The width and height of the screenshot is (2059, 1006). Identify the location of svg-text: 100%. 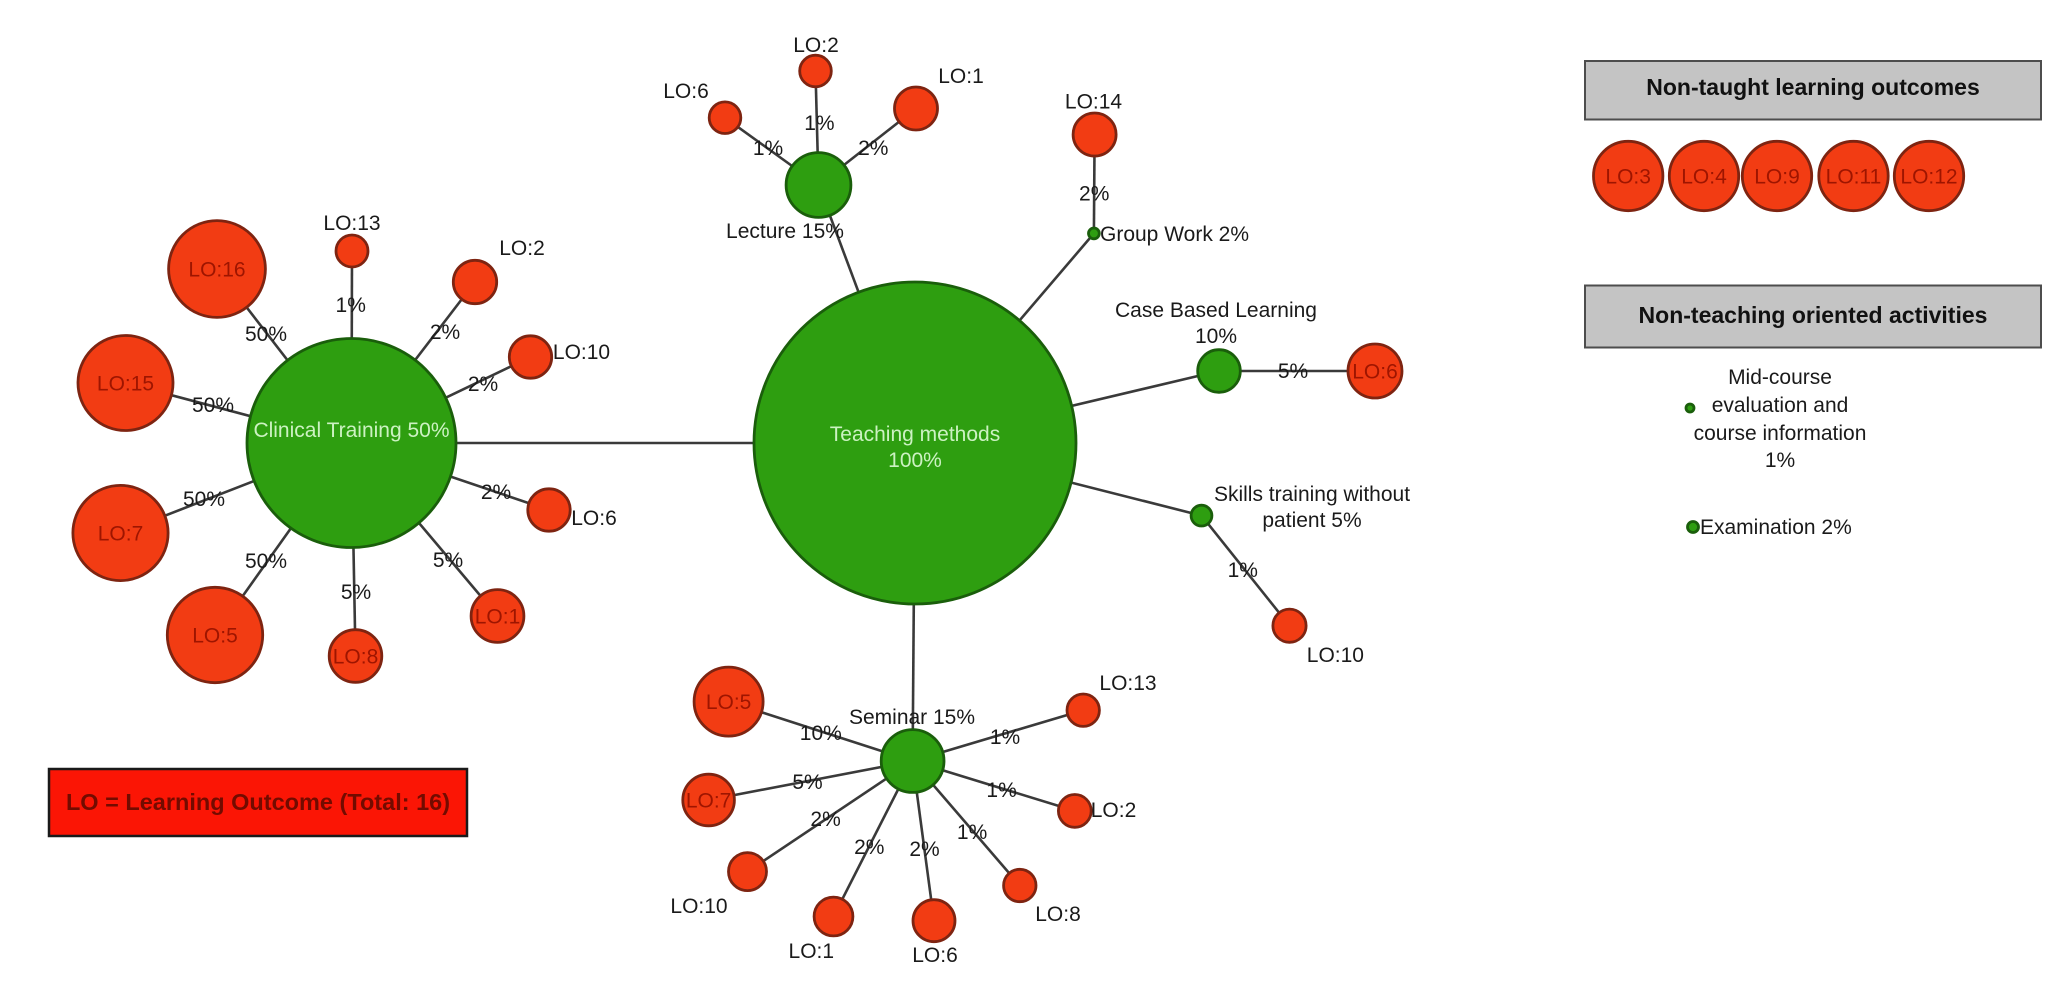
(915, 460).